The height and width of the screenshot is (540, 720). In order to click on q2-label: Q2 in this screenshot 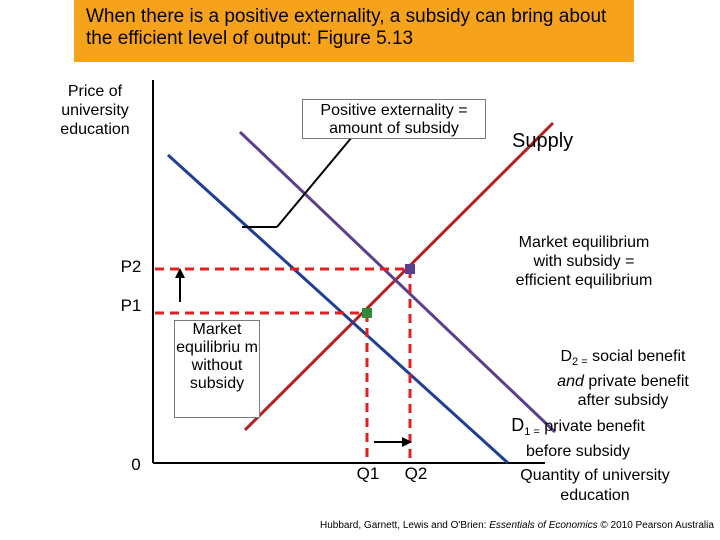, I will do `click(416, 474)`.